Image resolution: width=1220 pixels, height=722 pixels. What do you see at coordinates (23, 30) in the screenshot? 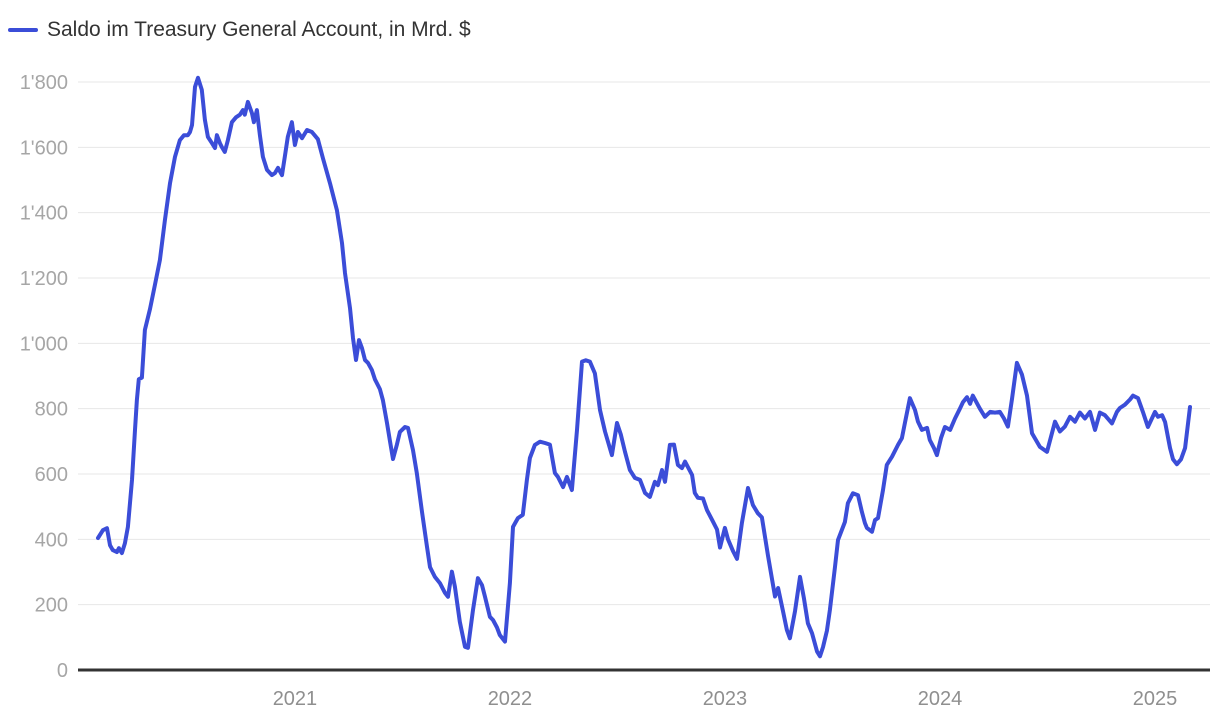
I see `legend-line-swatch` at bounding box center [23, 30].